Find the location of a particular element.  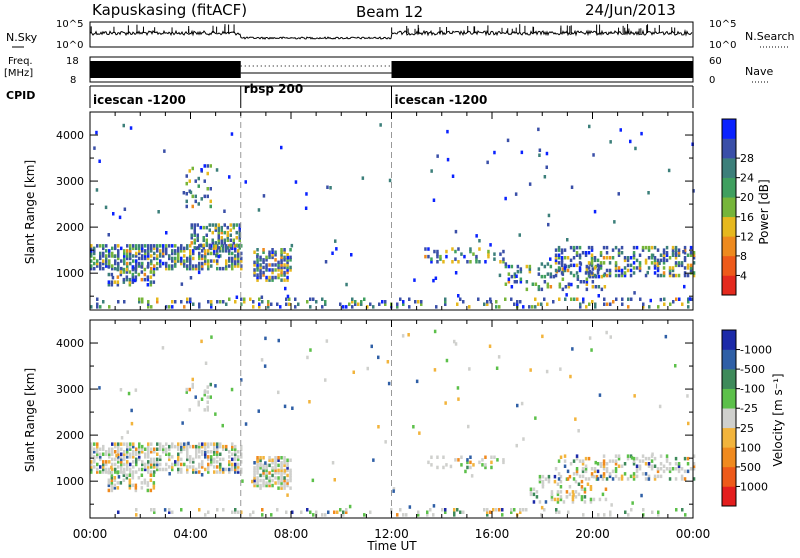

cpid-program-label: icescan -1200 is located at coordinates (139, 100).